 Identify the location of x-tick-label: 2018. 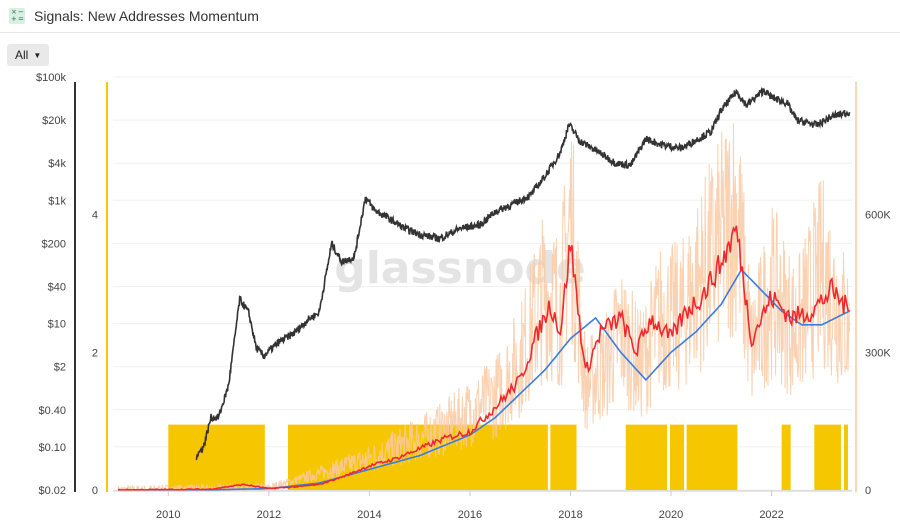
(570, 515).